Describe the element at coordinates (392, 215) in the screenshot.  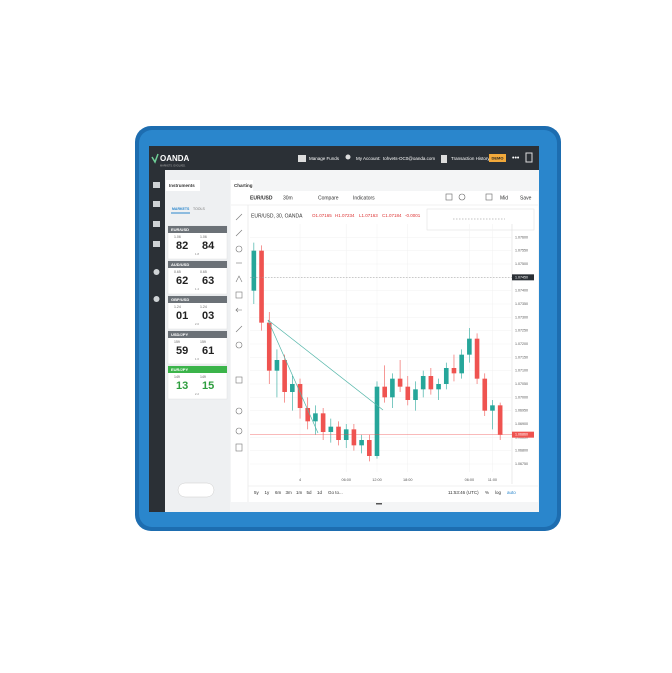
I see `legend-close: C1.07184` at that location.